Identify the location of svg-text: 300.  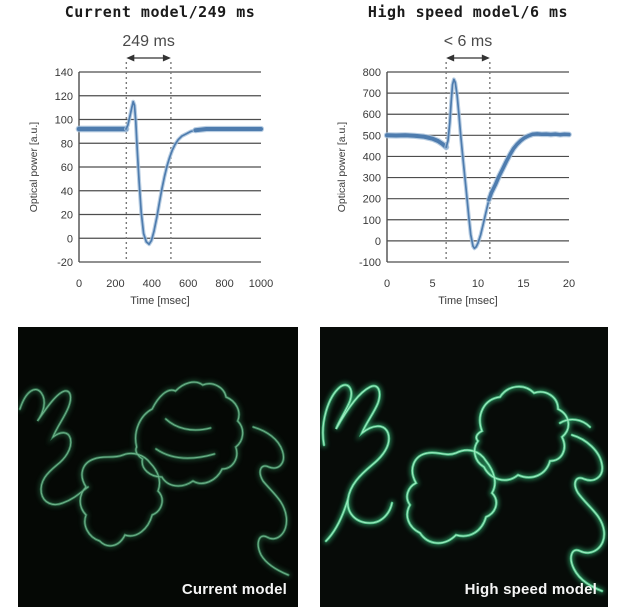
(372, 179).